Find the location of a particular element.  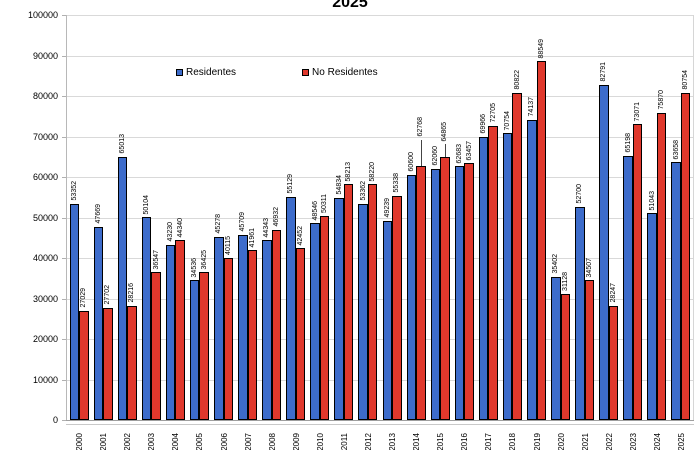

bar-value-label: 36547 is located at coordinates (156, 259).